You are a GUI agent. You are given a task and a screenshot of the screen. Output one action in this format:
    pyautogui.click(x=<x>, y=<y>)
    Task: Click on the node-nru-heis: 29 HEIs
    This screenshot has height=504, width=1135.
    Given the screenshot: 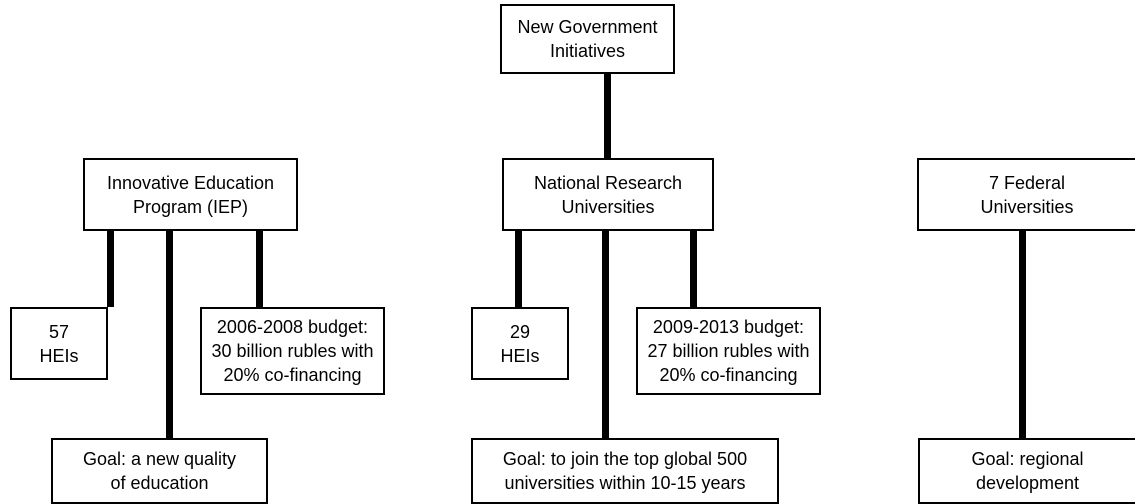 What is the action you would take?
    pyautogui.click(x=520, y=343)
    